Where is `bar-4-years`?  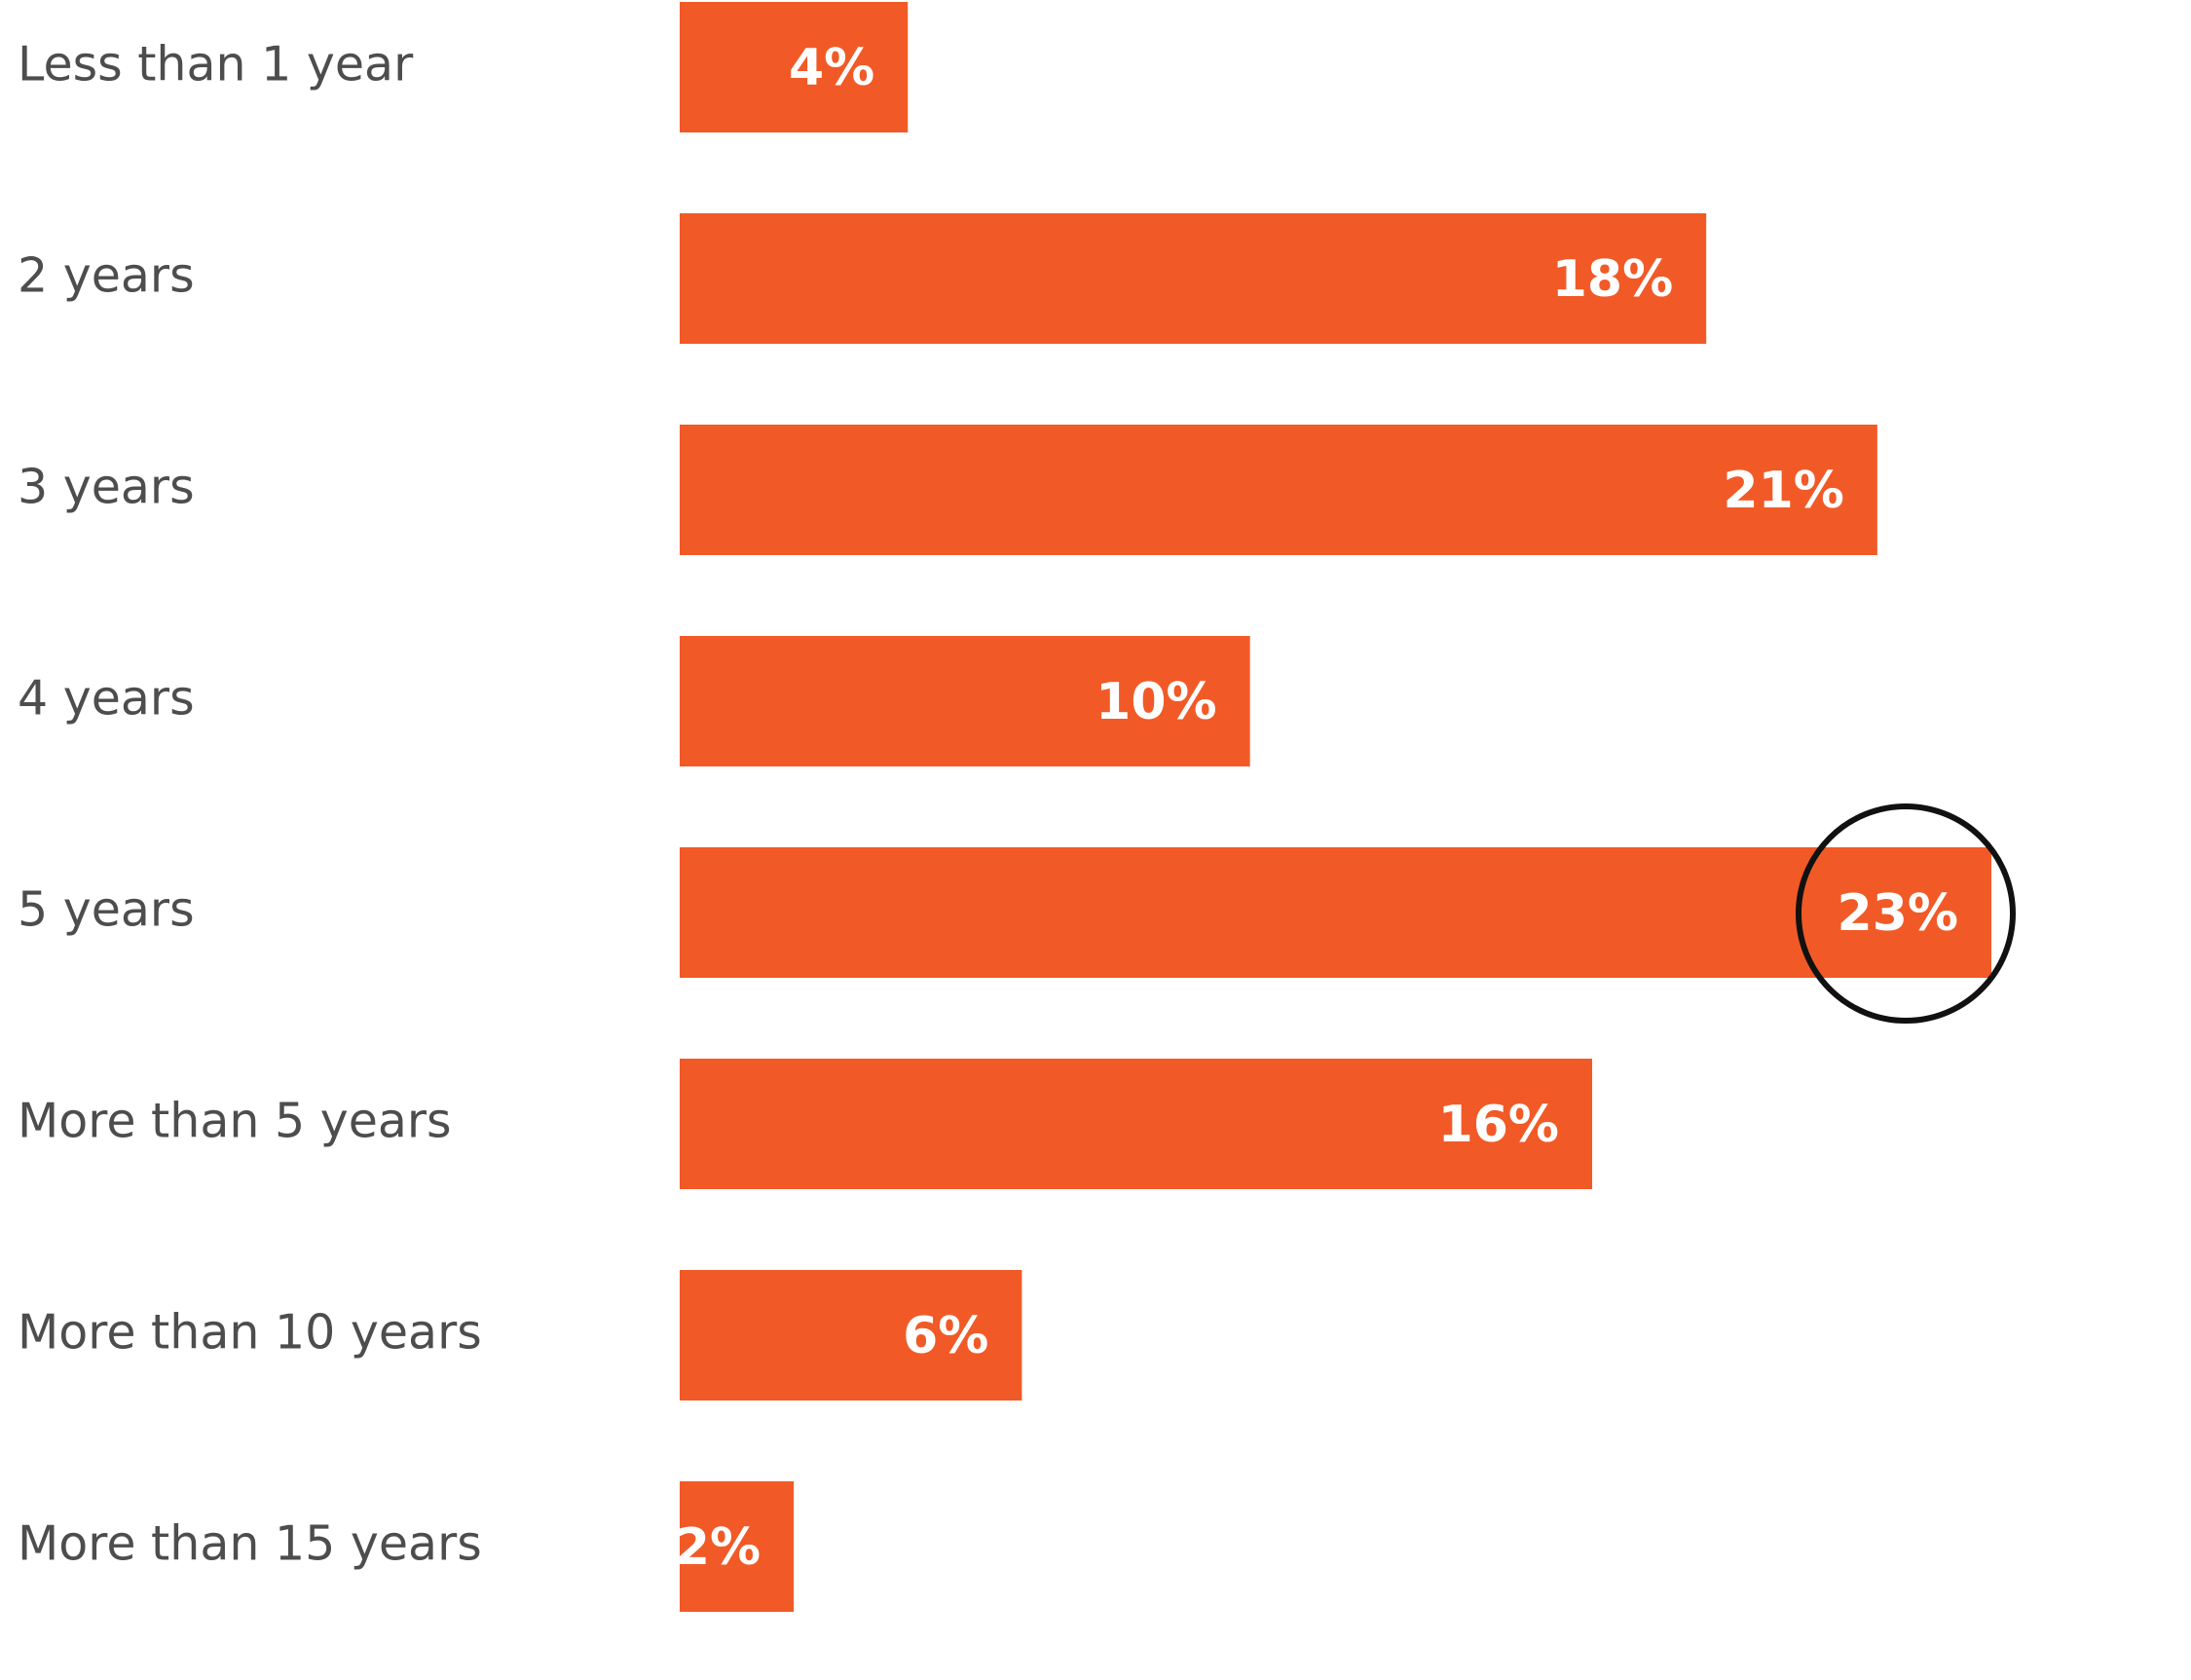 bar-4-years is located at coordinates (965, 701).